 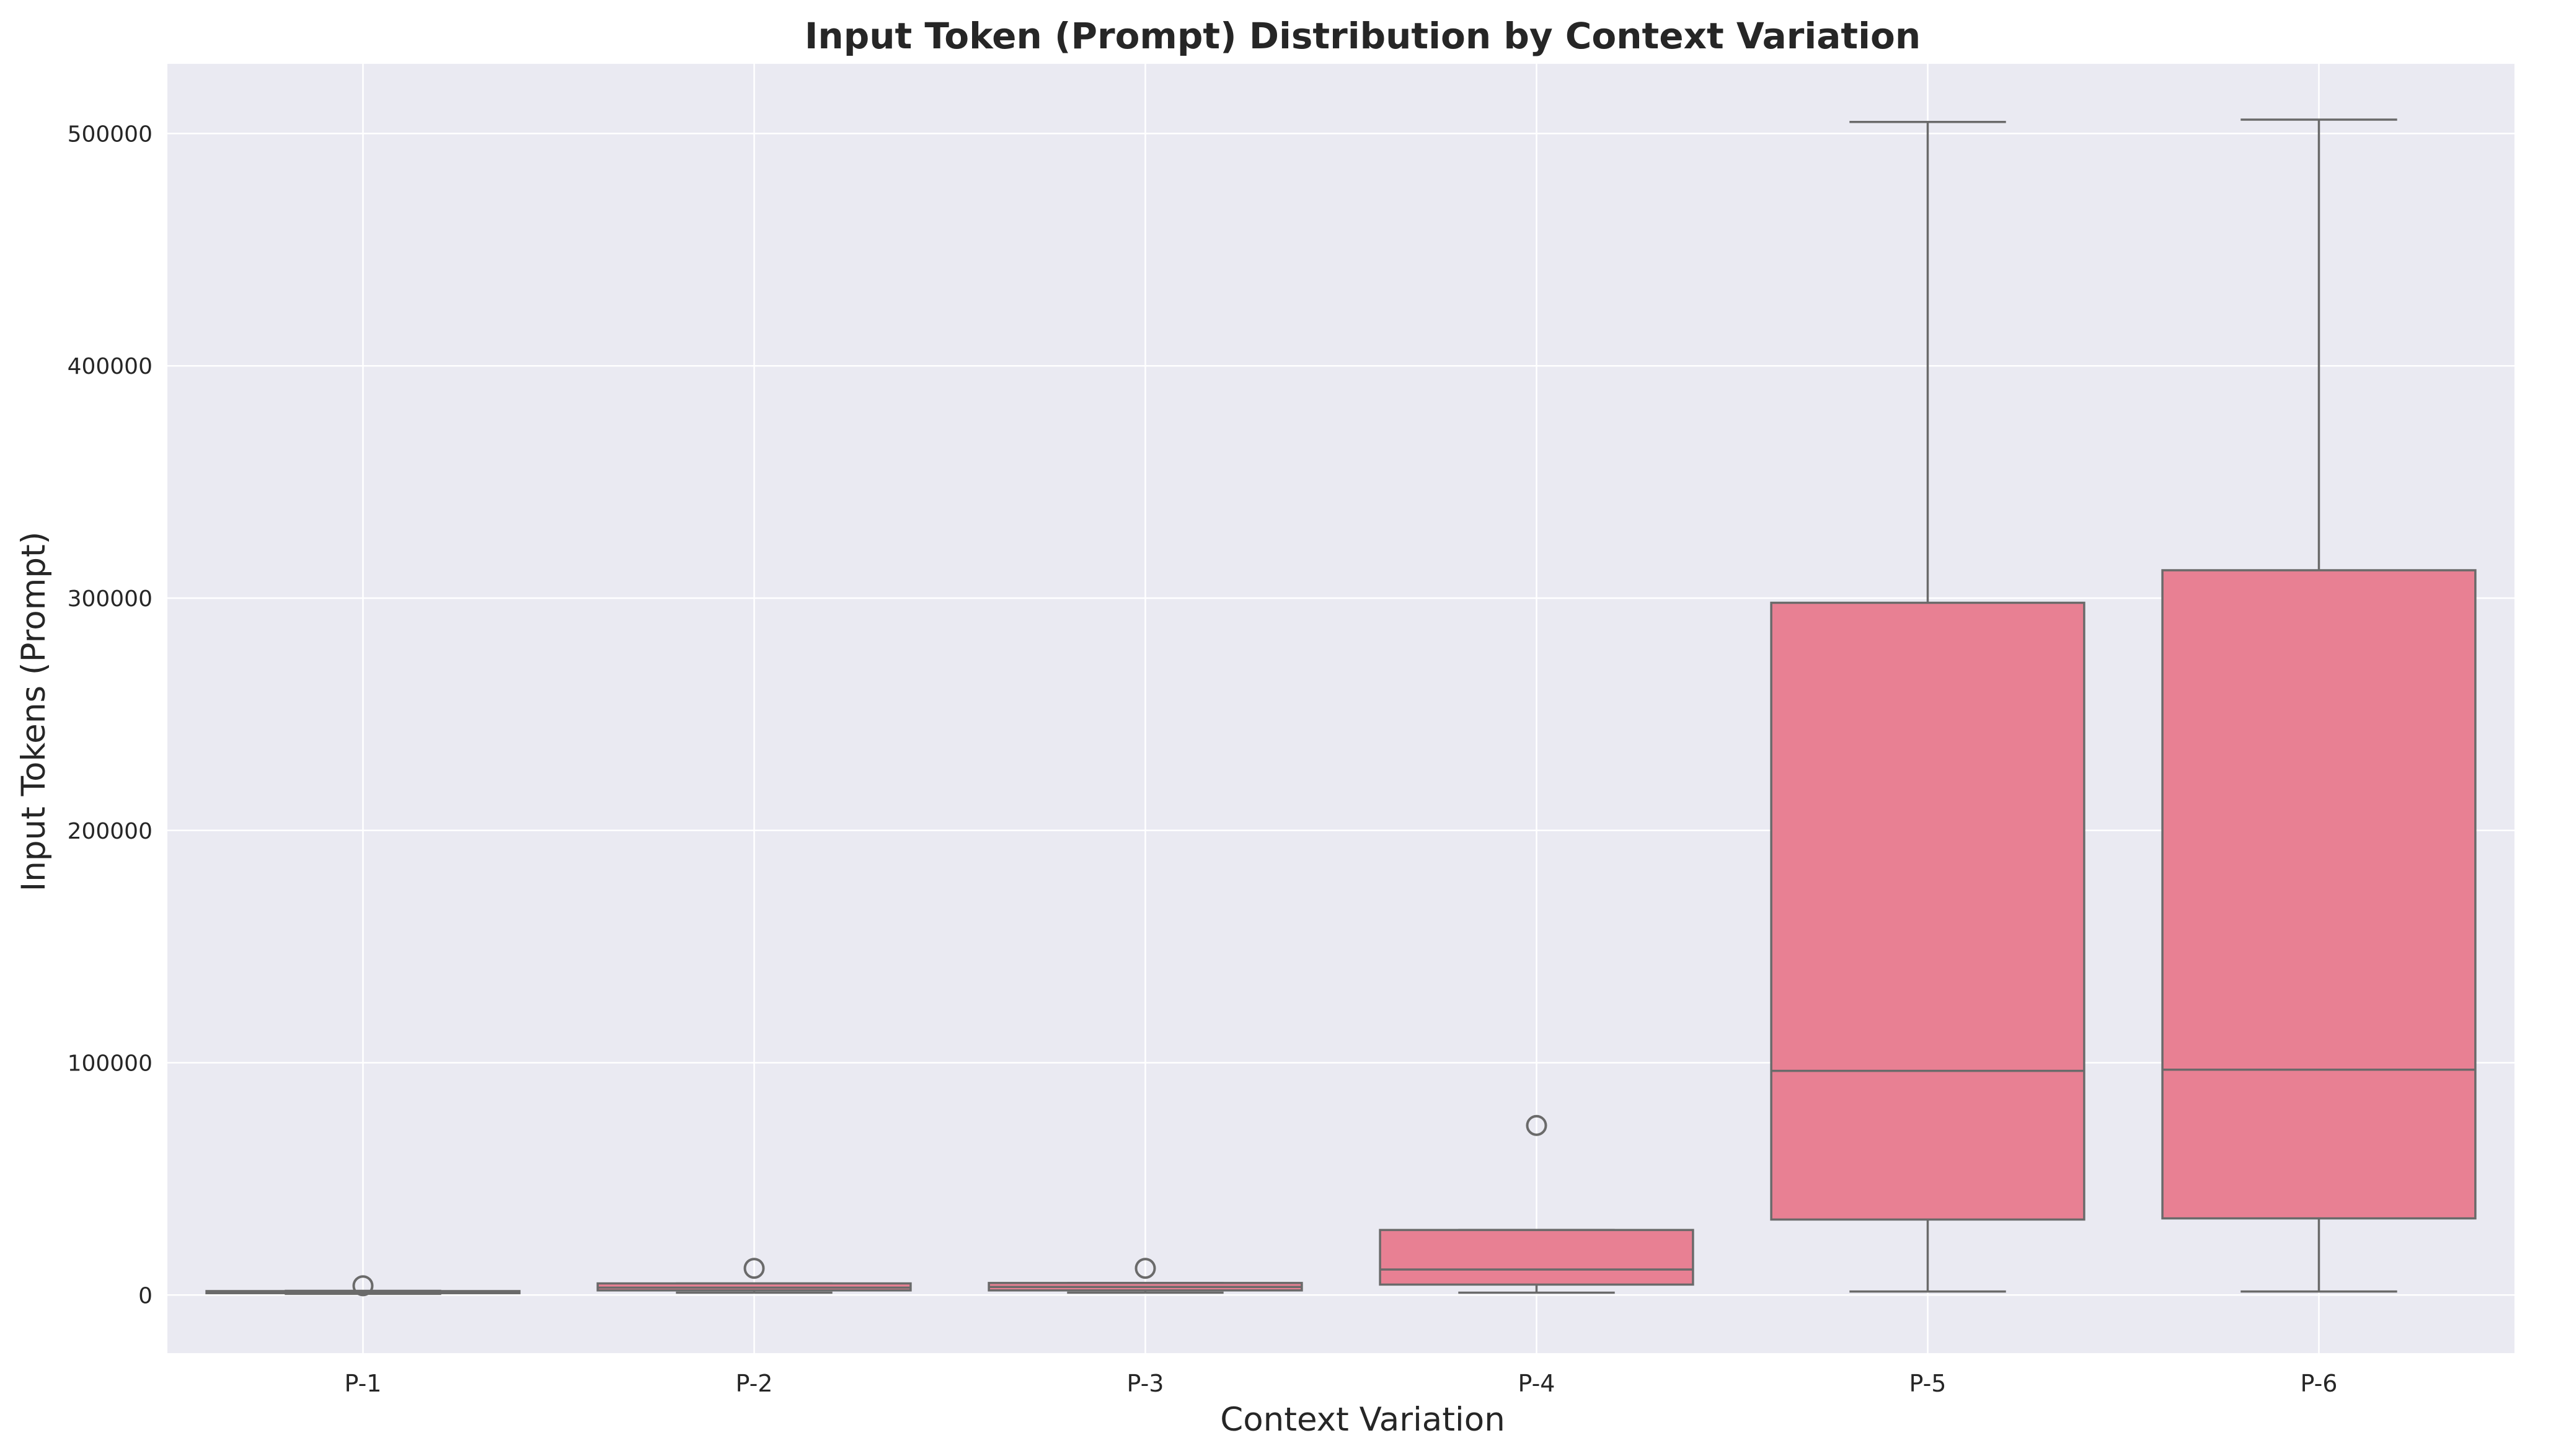 I want to click on y-tick-label: 400000, so click(x=111, y=366).